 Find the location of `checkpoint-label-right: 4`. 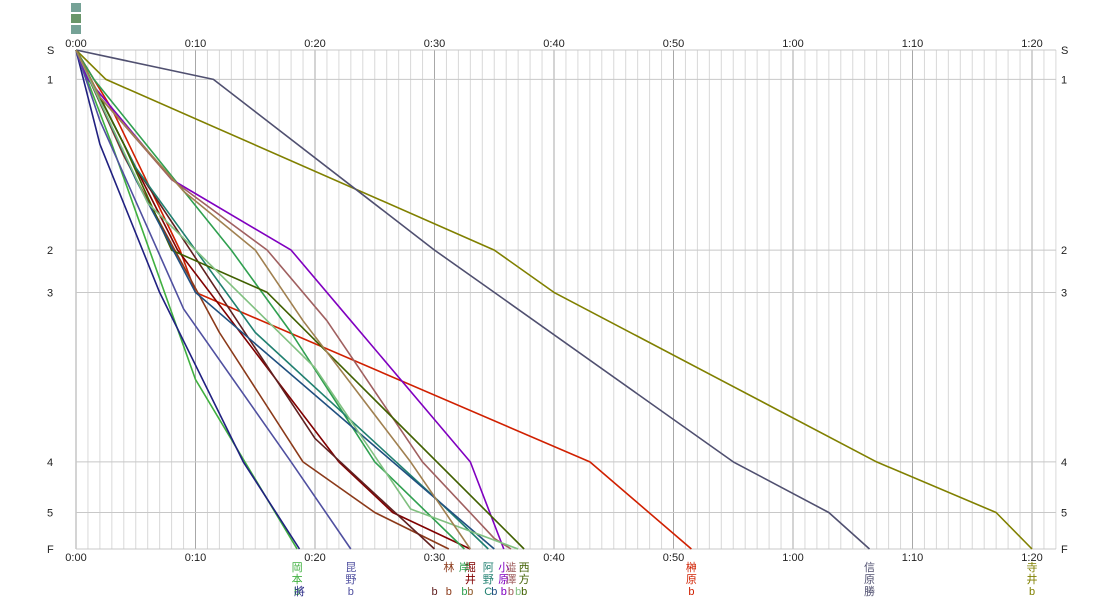

checkpoint-label-right: 4 is located at coordinates (1064, 463).